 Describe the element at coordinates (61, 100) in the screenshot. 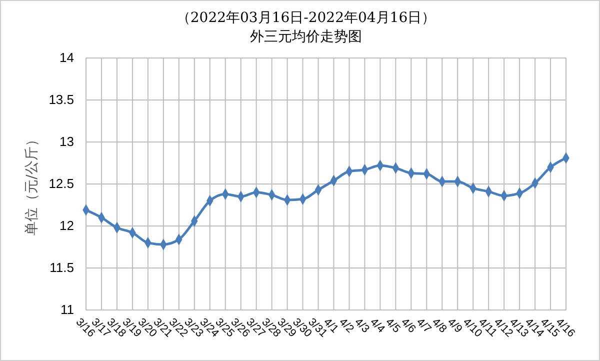

I see `y-tick-label: 13.5` at that location.